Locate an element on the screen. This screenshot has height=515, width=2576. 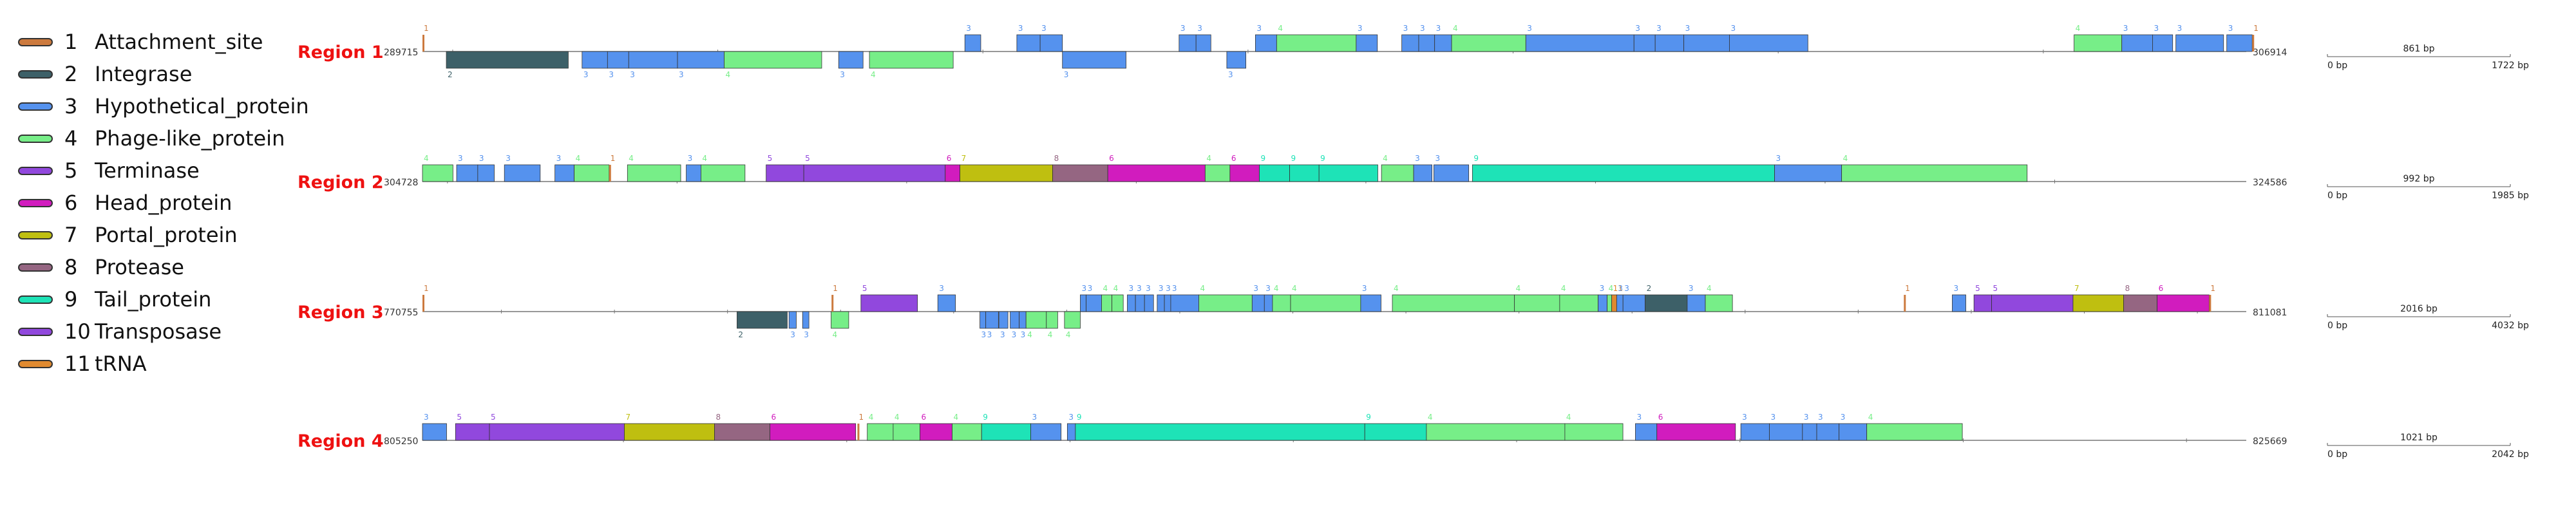
legend-number: 6 is located at coordinates (71, 203).